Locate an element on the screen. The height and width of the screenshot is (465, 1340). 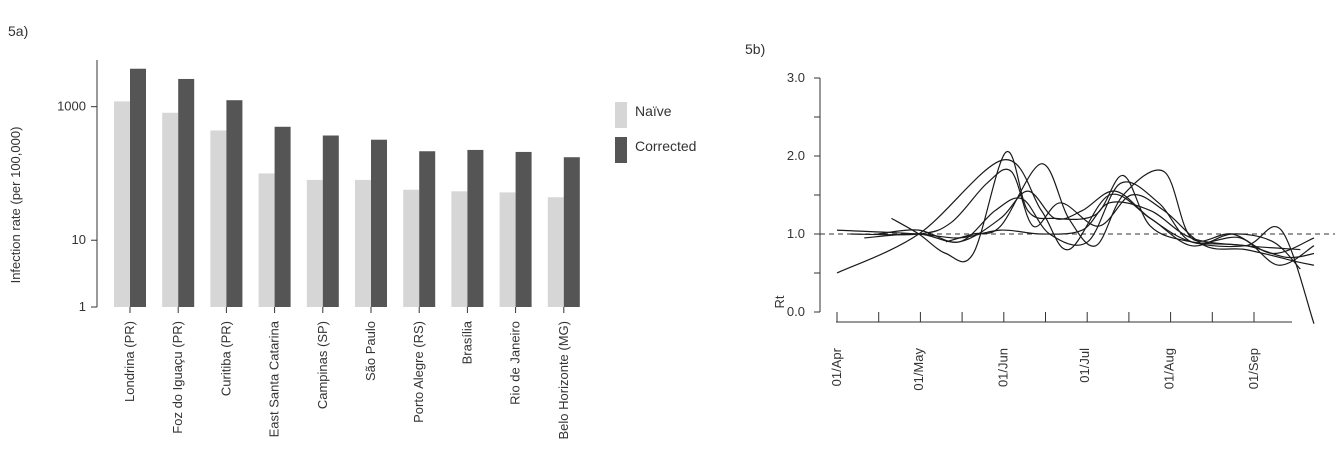
x-tick-label-5b: 01/May is located at coordinates (918, 369).